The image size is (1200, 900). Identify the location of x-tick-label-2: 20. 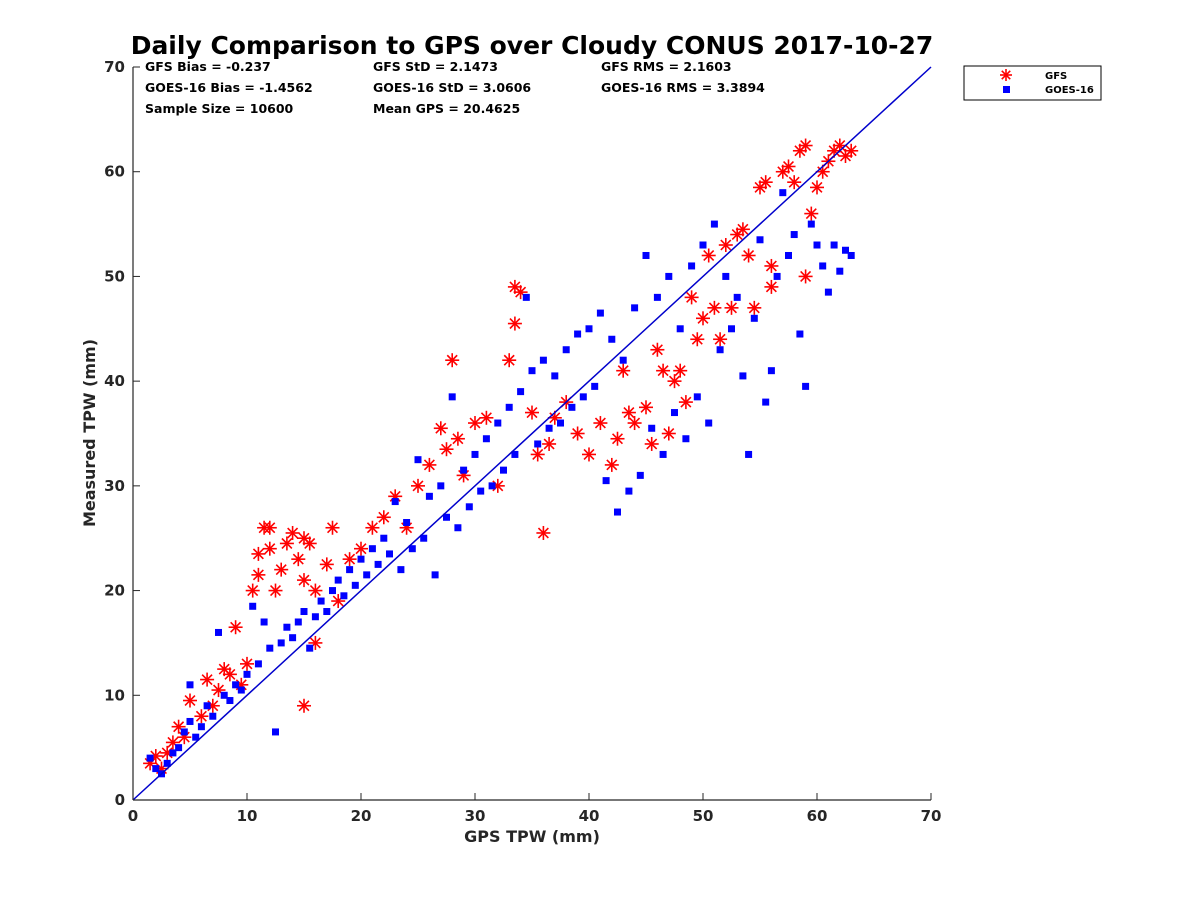
(361, 816).